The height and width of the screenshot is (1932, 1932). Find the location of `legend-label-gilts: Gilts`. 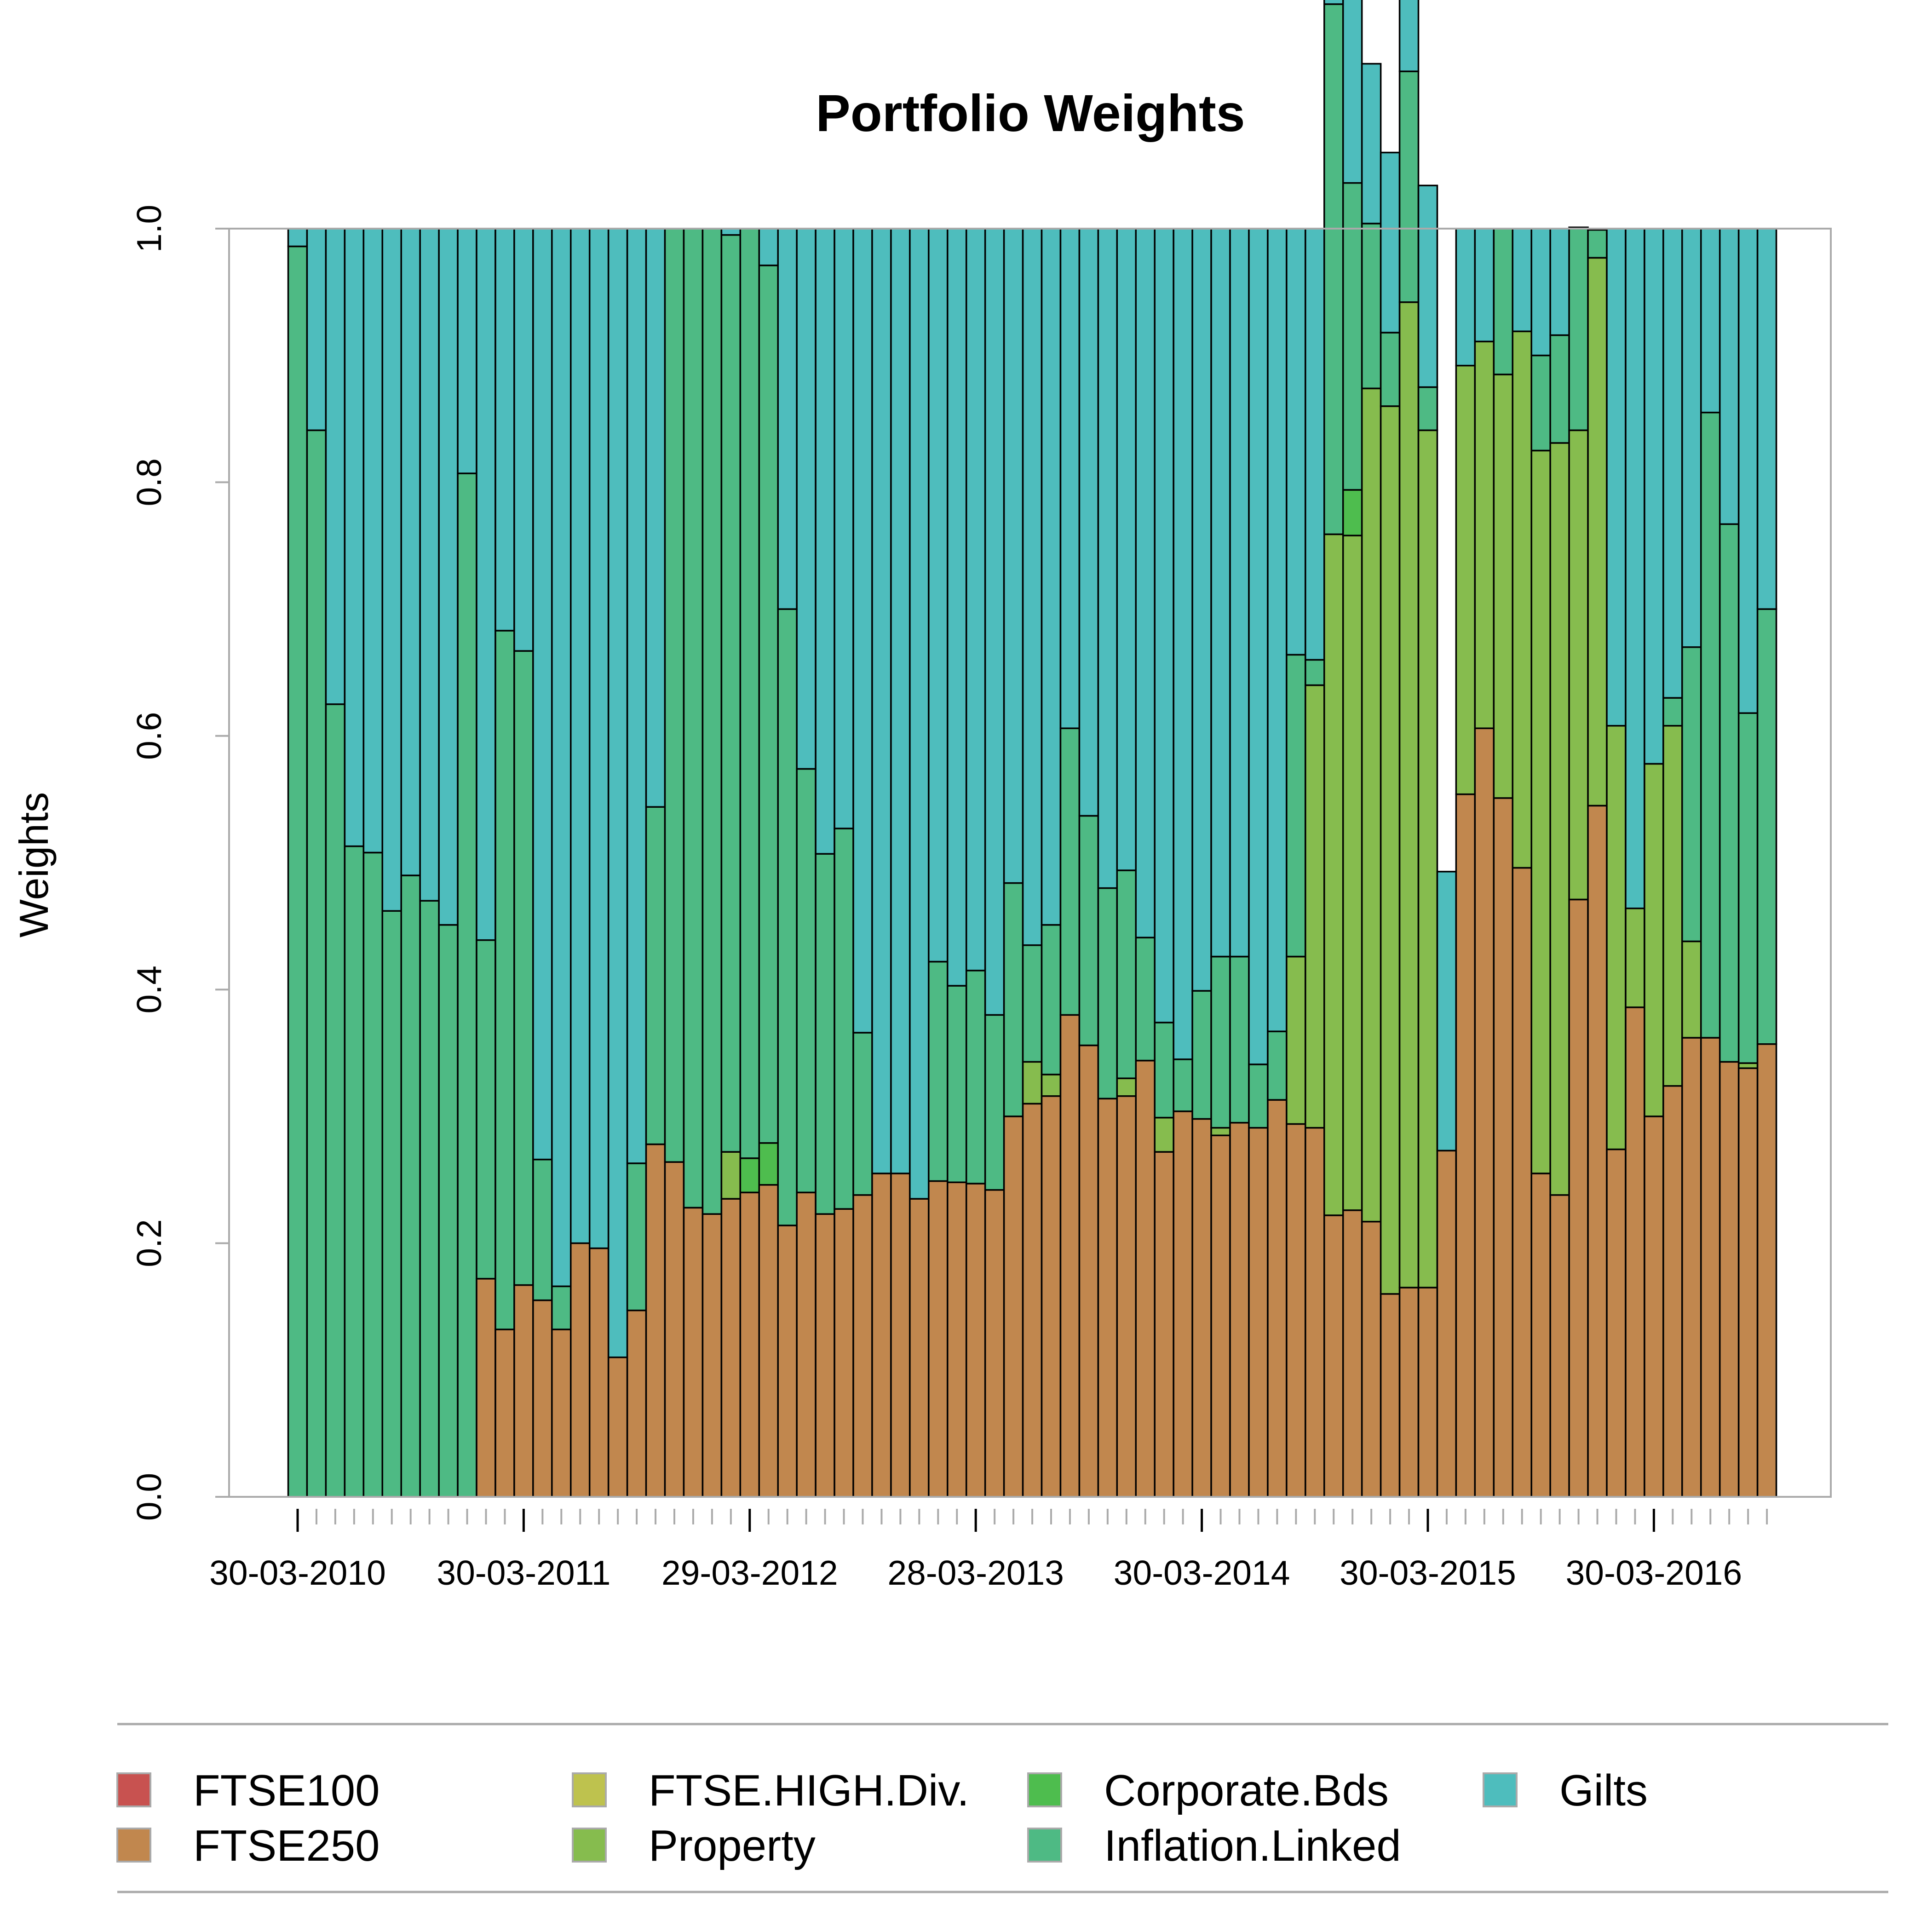

legend-label-gilts: Gilts is located at coordinates (1603, 1790).